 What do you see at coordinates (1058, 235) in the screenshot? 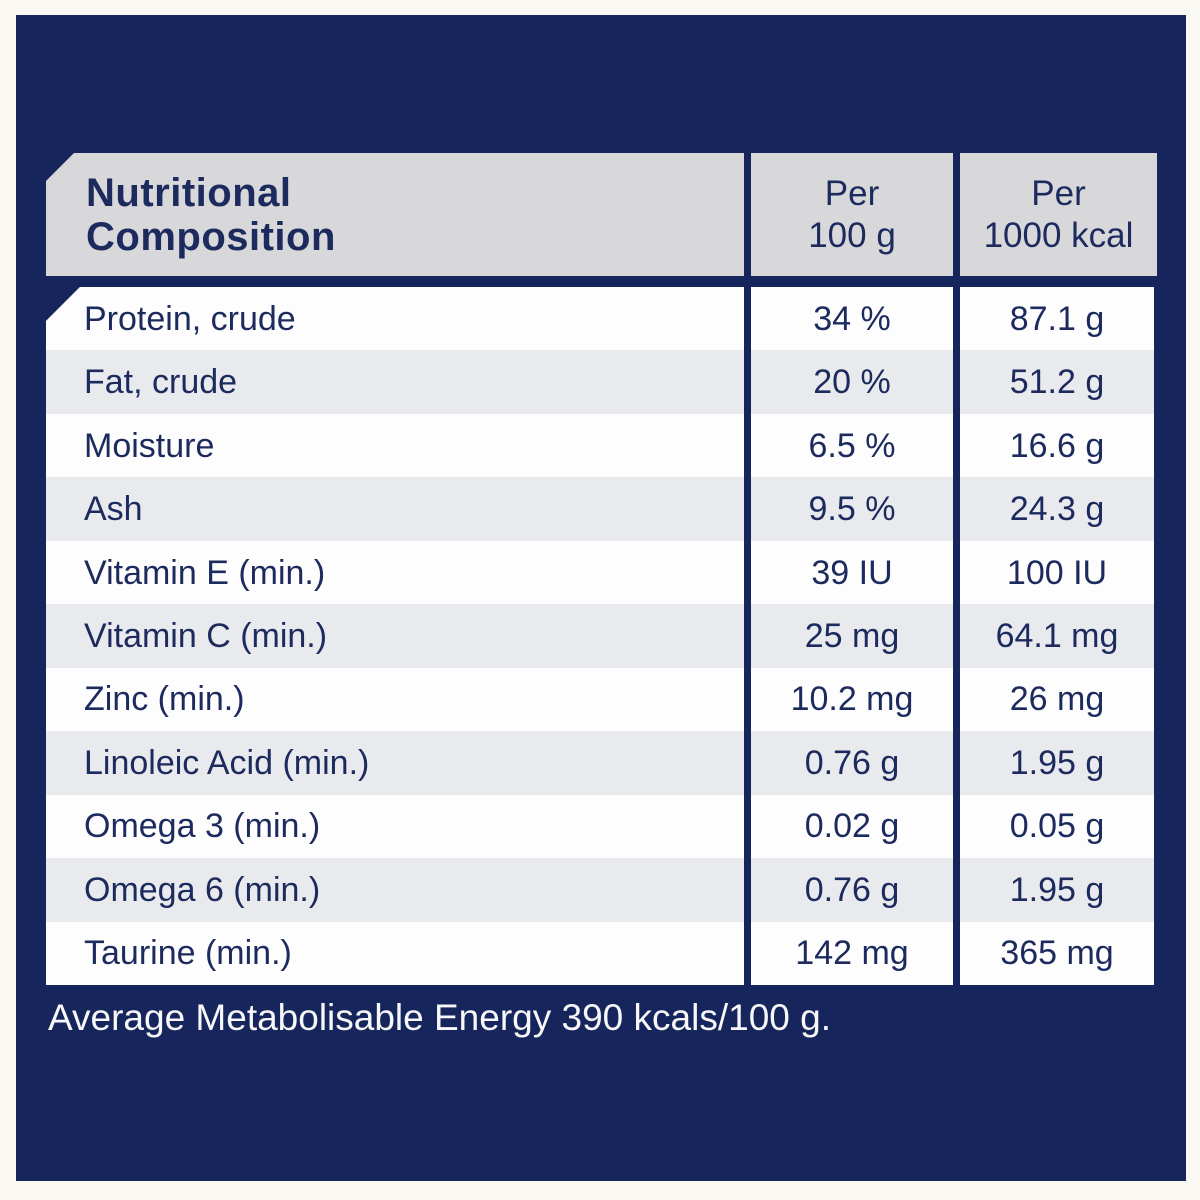
I see `per-1000kcal-line2: 1000 kcal` at bounding box center [1058, 235].